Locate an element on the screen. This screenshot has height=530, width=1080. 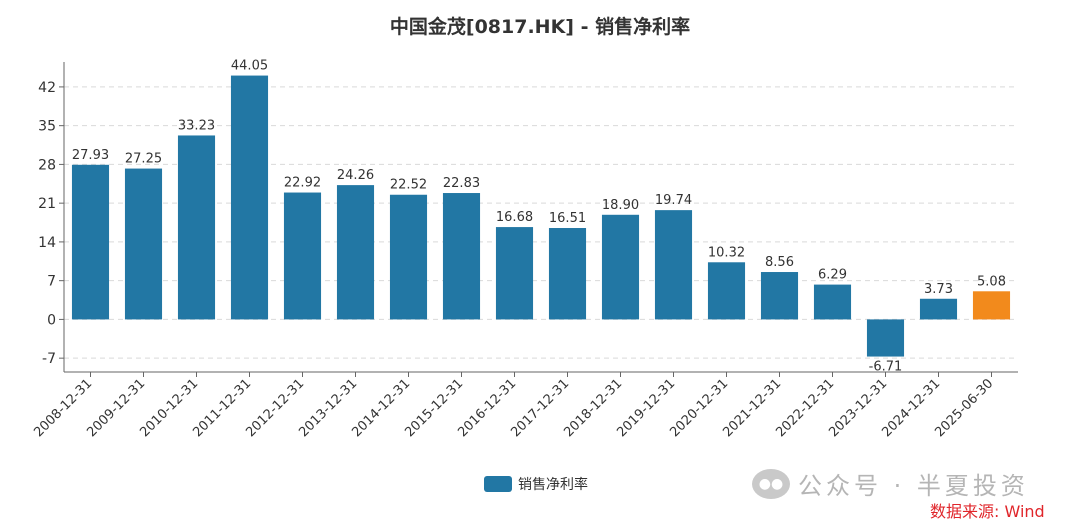
data-label: 44.05 is located at coordinates (249, 66).